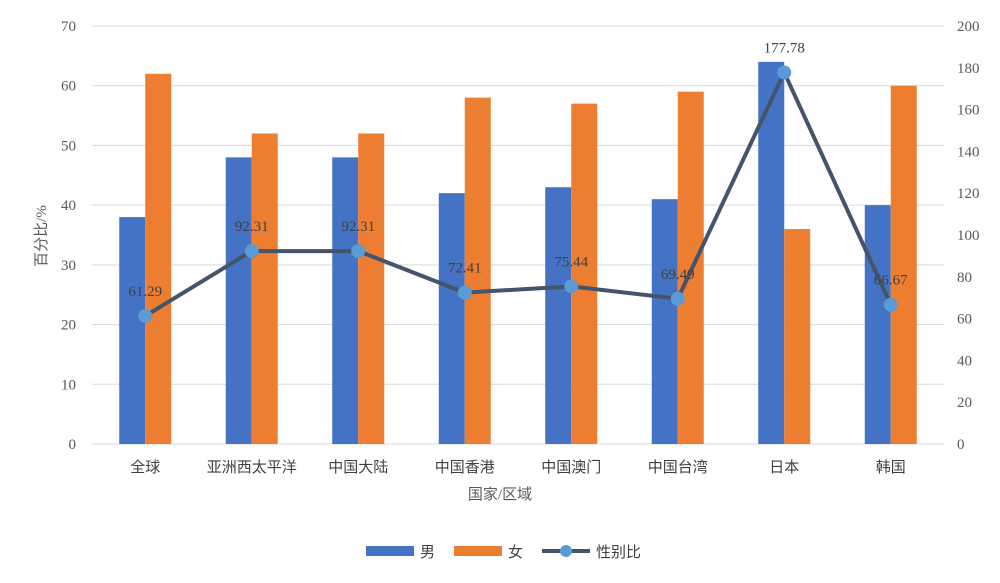 The width and height of the screenshot is (1000, 583). I want to click on bar-男-中国澳门, so click(558, 315).